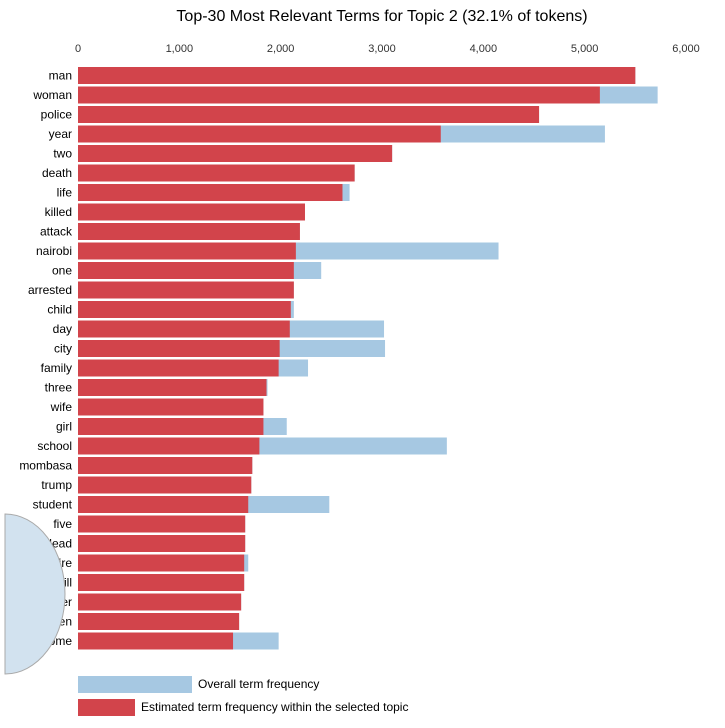 The height and width of the screenshot is (728, 725). Describe the element at coordinates (35, 594) in the screenshot. I see `decorative-circle-shape` at that location.